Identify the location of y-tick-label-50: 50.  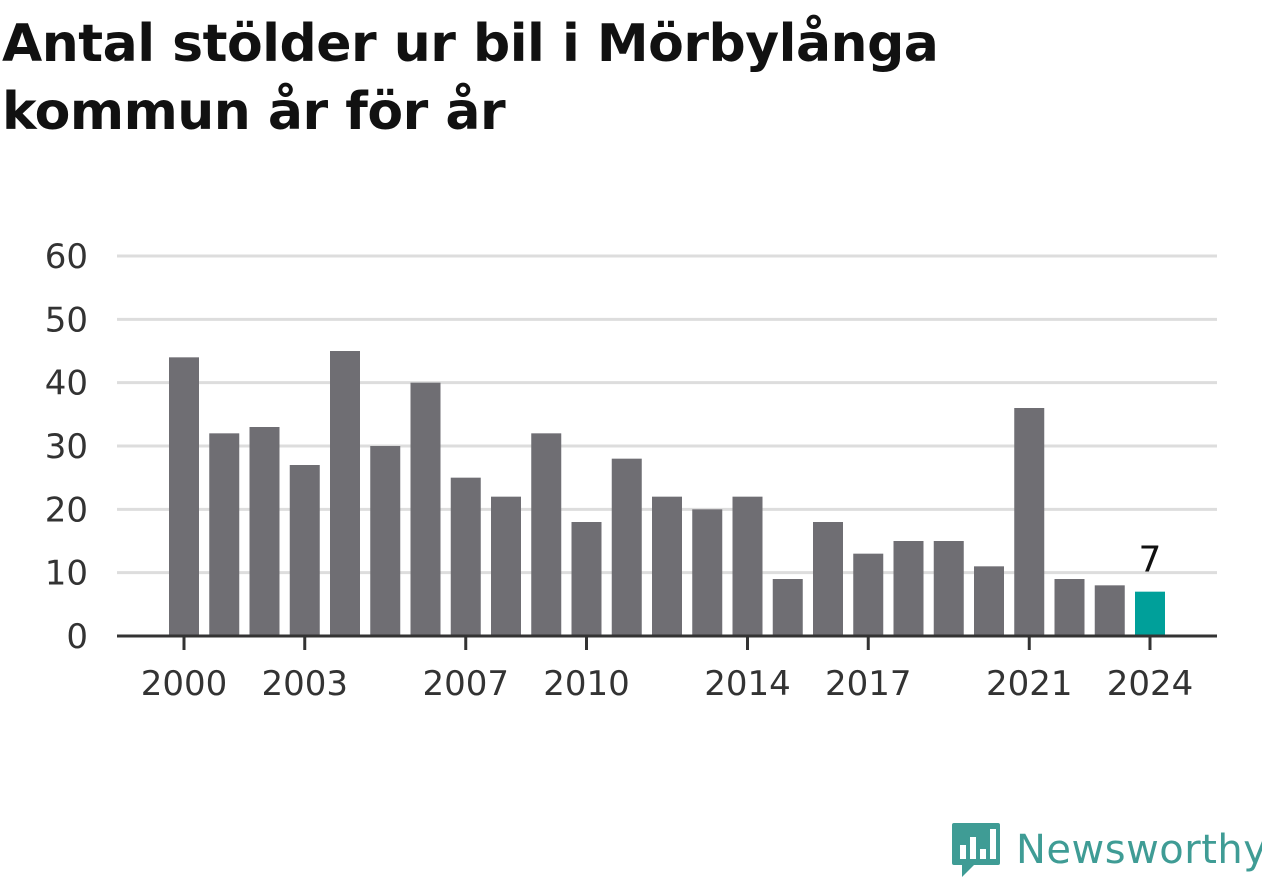
(66, 320).